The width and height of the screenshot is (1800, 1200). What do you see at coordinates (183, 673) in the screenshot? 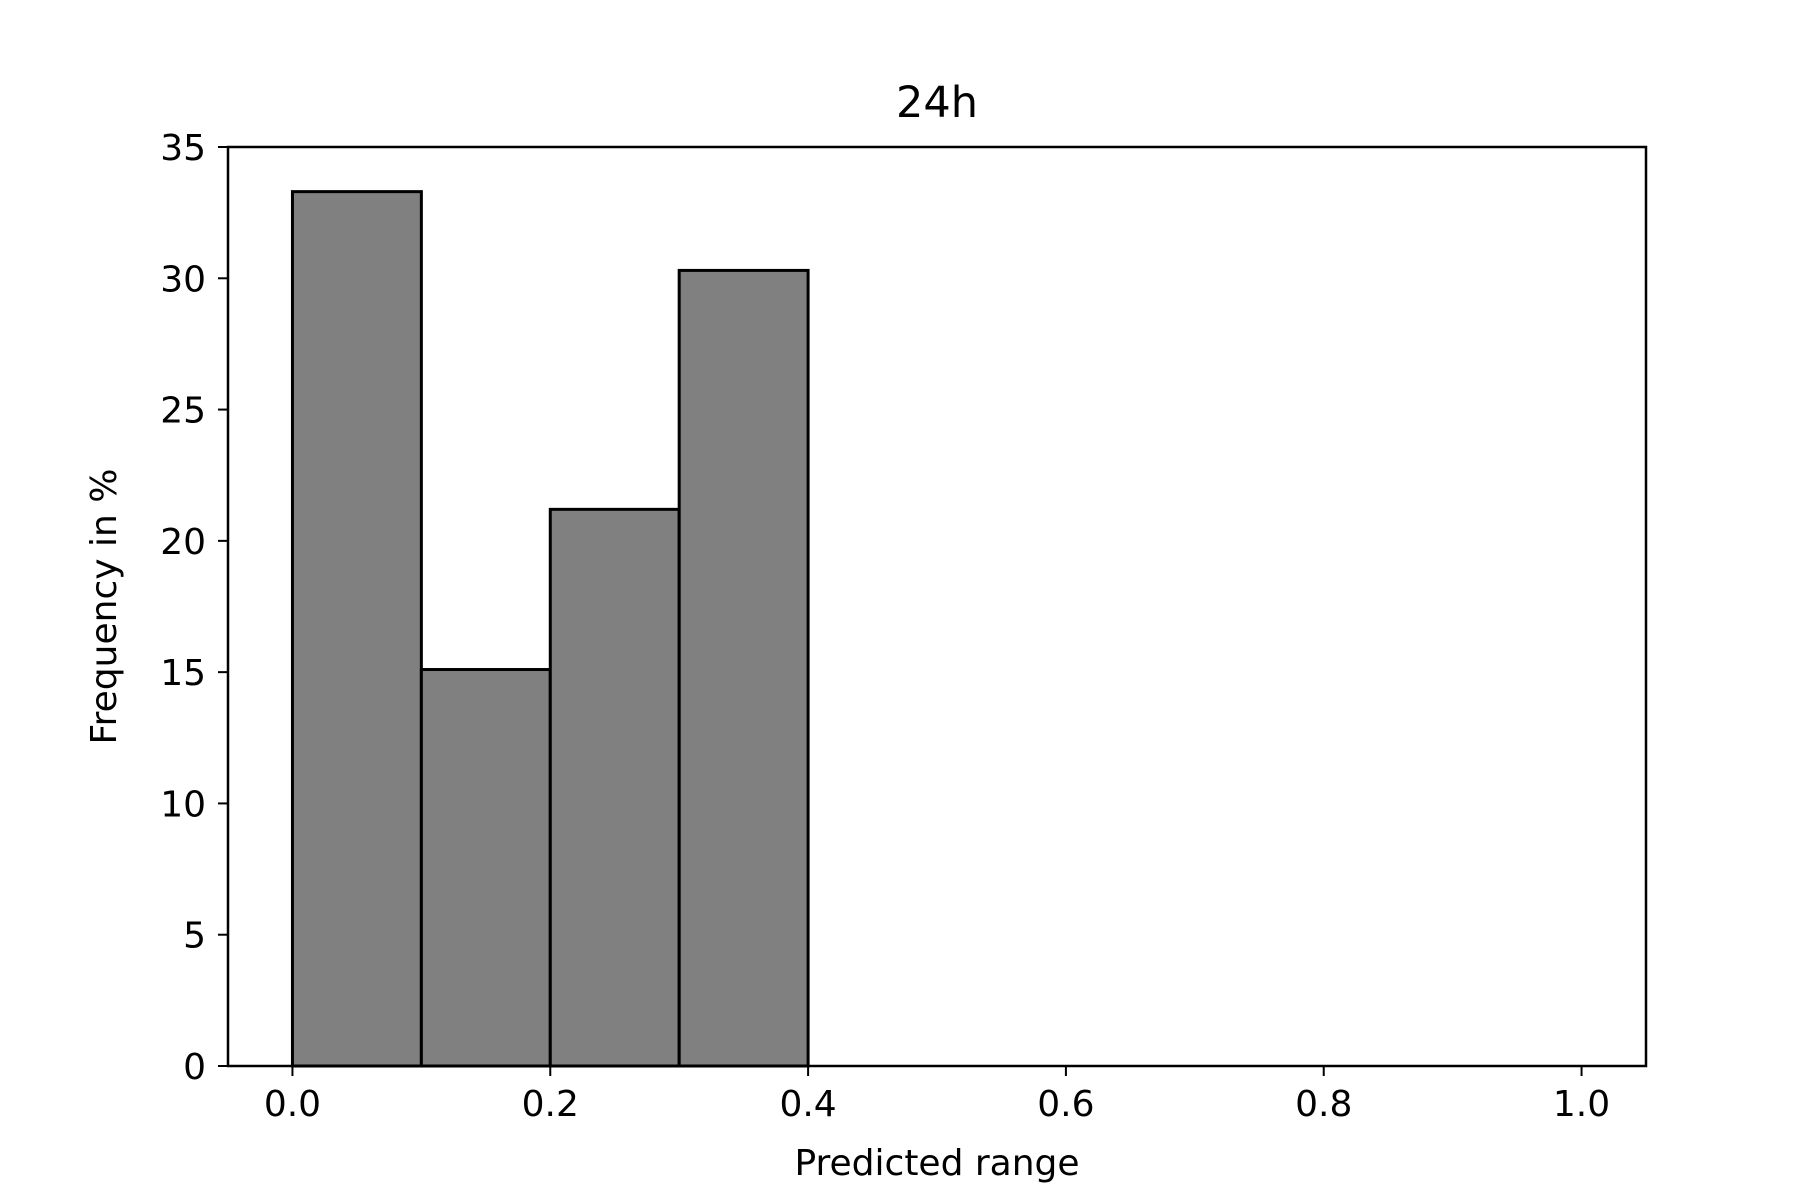
I see `y-tick-label: 15` at bounding box center [183, 673].